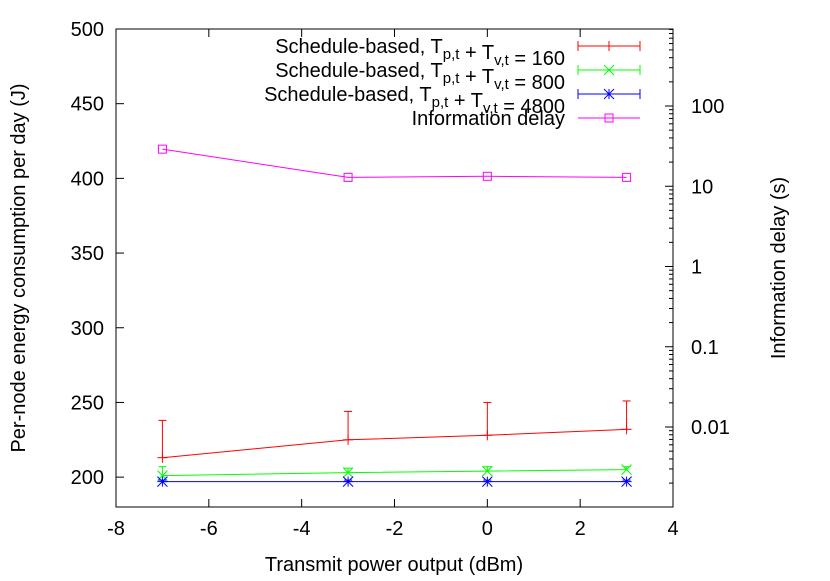 Image resolution: width=830 pixels, height=581 pixels. I want to click on y-axis-label: Per-node energy consumption per day (J), so click(19, 267).